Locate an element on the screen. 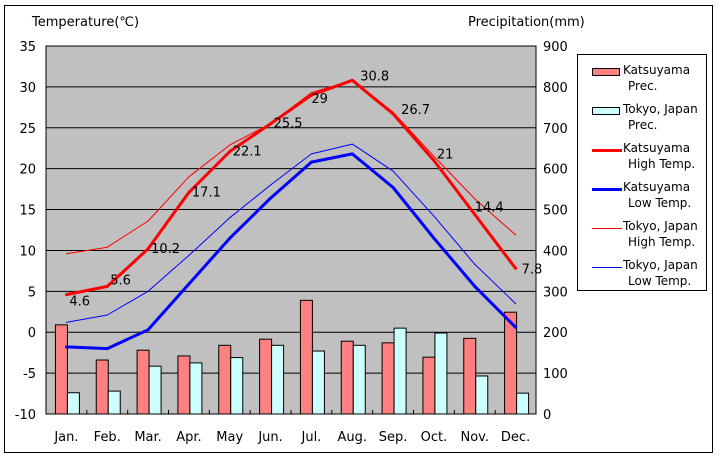 This screenshot has height=460, width=720. high-temp-data-label: 26.7 is located at coordinates (415, 110).